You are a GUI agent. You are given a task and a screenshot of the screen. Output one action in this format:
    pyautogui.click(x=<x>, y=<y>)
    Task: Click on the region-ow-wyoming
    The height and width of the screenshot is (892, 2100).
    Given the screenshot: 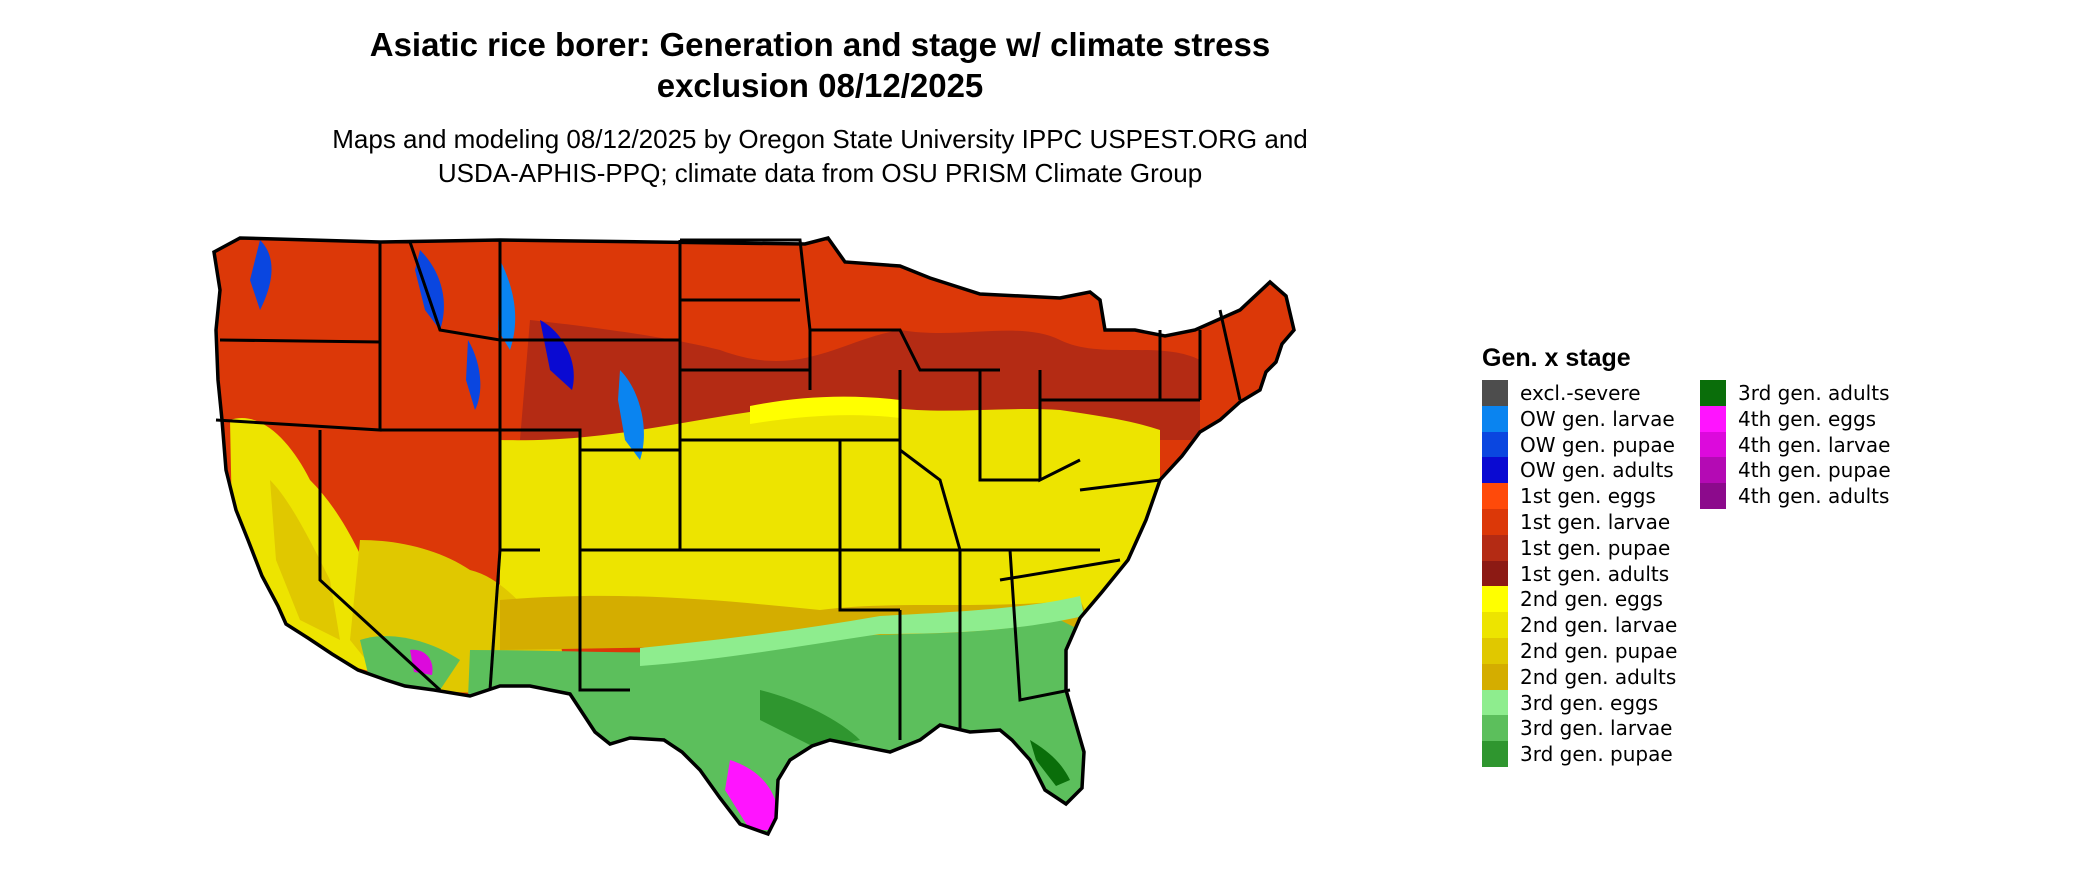 What is the action you would take?
    pyautogui.click(x=473, y=375)
    